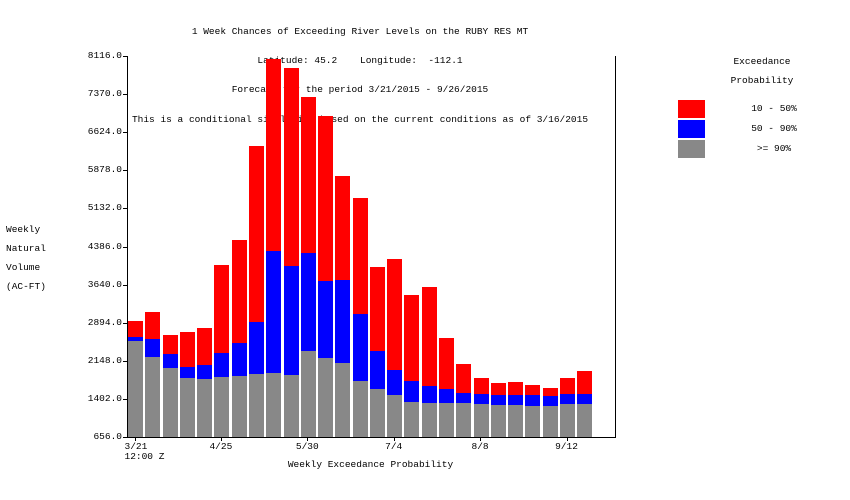  I want to click on x-tick-label: 9/12, so click(566, 446).